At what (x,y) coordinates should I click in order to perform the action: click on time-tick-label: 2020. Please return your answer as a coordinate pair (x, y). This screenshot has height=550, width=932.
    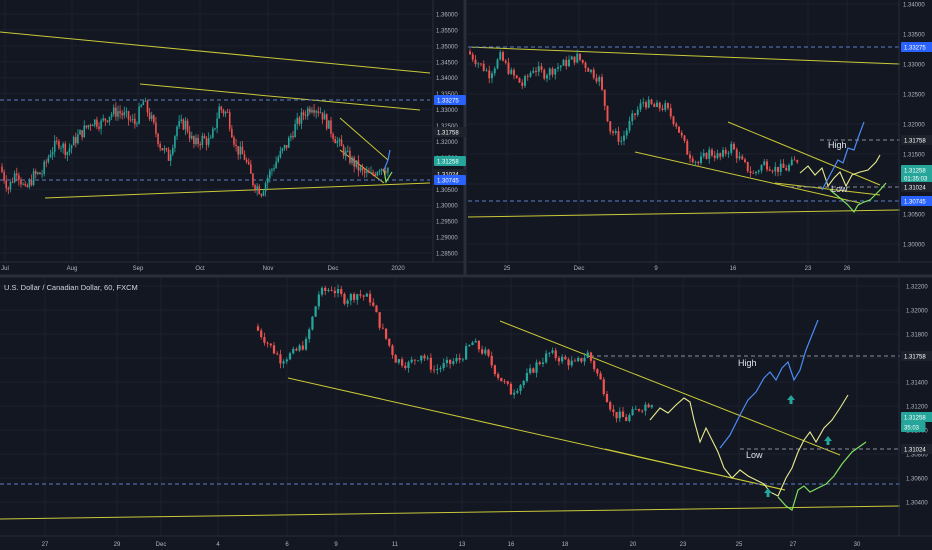
    Looking at the image, I should click on (398, 269).